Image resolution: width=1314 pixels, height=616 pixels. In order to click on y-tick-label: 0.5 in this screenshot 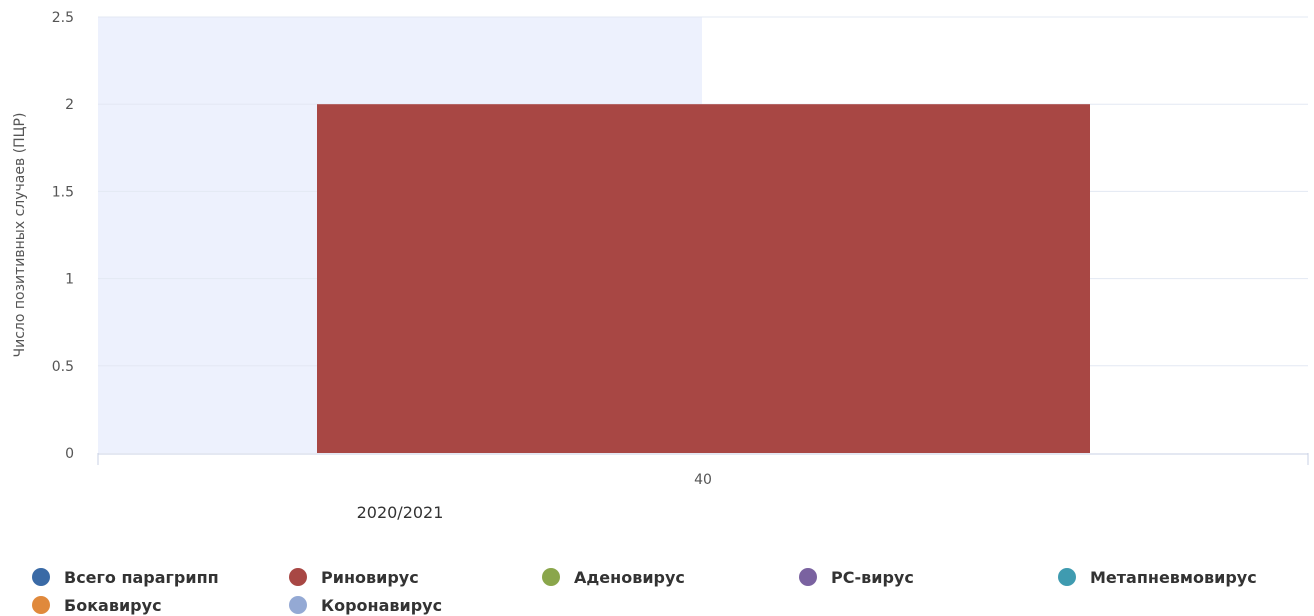, I will do `click(63, 367)`.